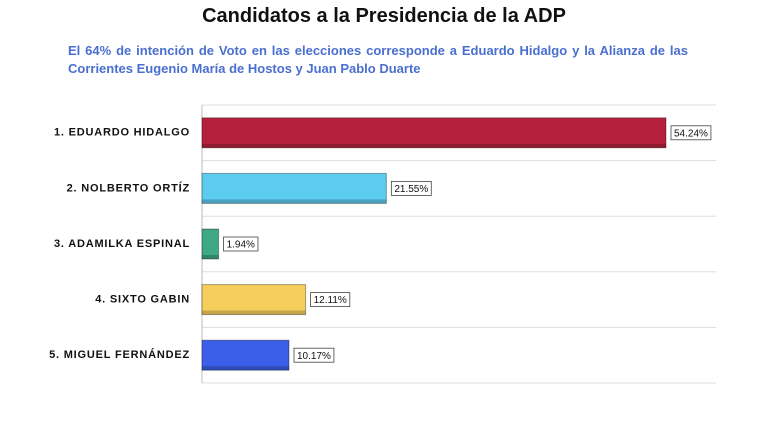 Image resolution: width=768 pixels, height=432 pixels. I want to click on category-label: 4. SIXTO GABIN, so click(142, 300).